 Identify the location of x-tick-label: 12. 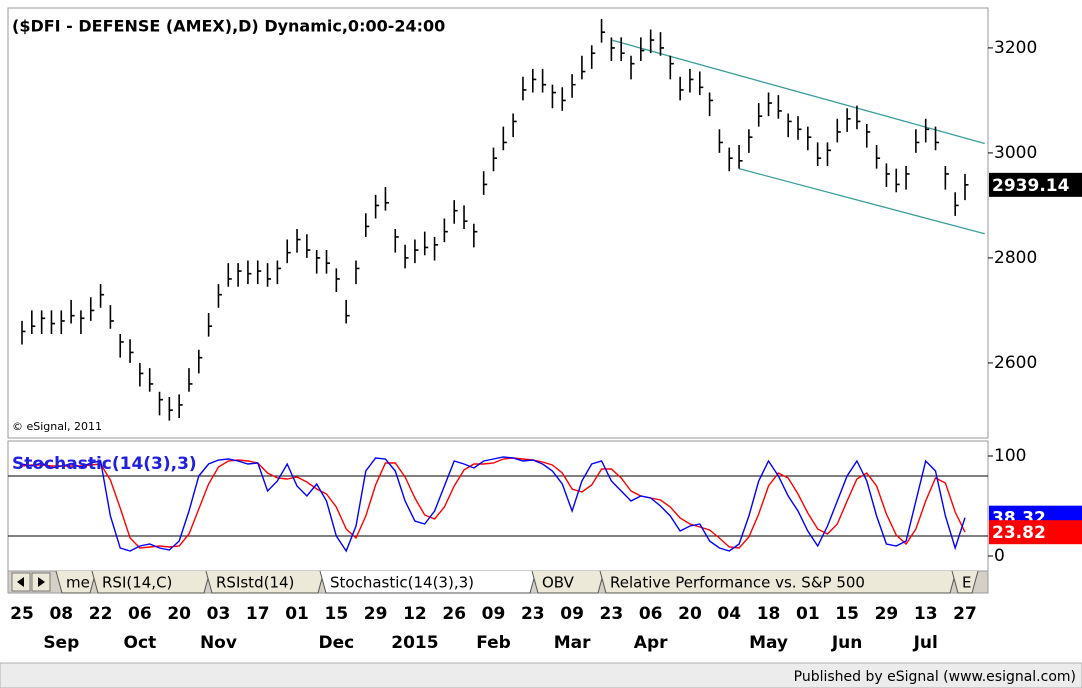
(415, 614).